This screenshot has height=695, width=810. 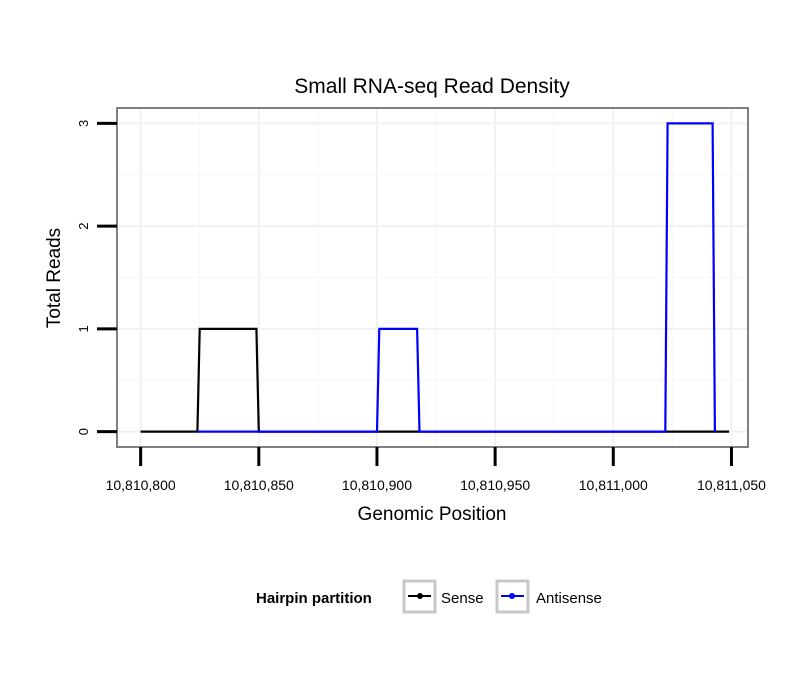 What do you see at coordinates (613, 485) in the screenshot?
I see `x-tick-label: 10,811,000` at bounding box center [613, 485].